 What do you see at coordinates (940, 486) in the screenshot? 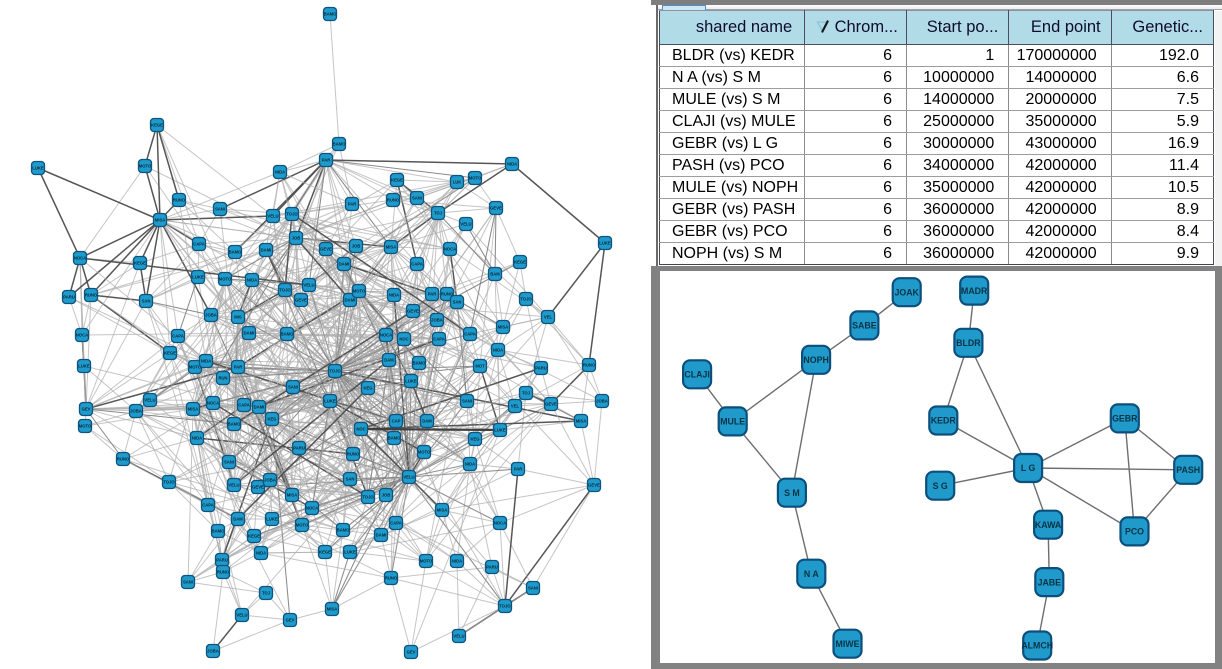
I see `svg-text: S G` at bounding box center [940, 486].